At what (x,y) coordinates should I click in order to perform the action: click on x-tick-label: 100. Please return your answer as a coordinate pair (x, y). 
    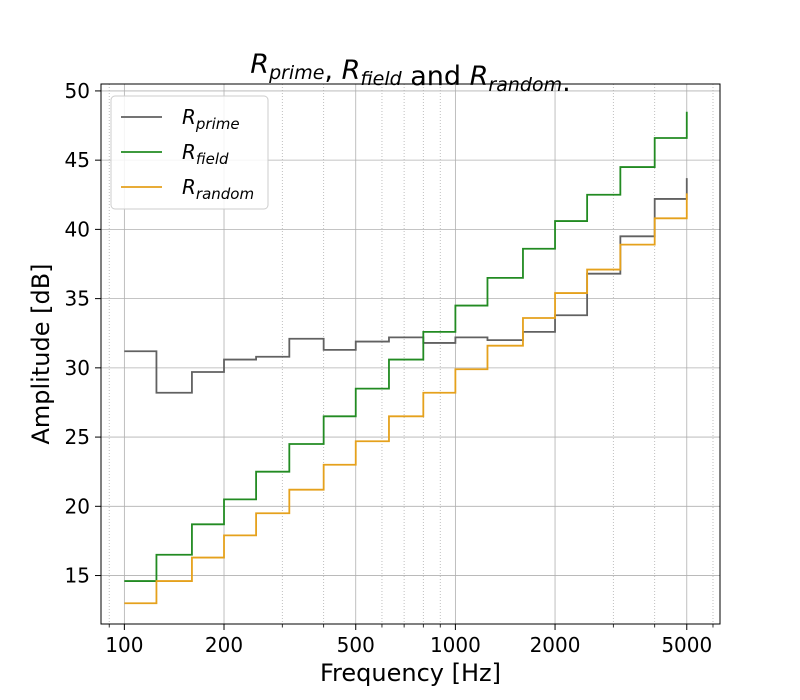
    Looking at the image, I should click on (124, 645).